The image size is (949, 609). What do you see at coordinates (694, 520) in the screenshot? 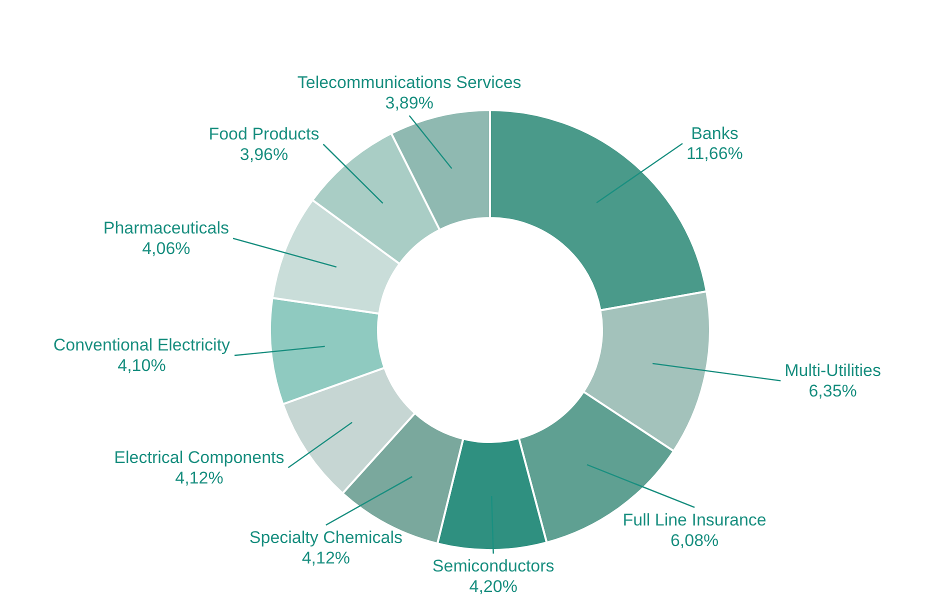
I see `slice-label: Full Line Insurance` at bounding box center [694, 520].